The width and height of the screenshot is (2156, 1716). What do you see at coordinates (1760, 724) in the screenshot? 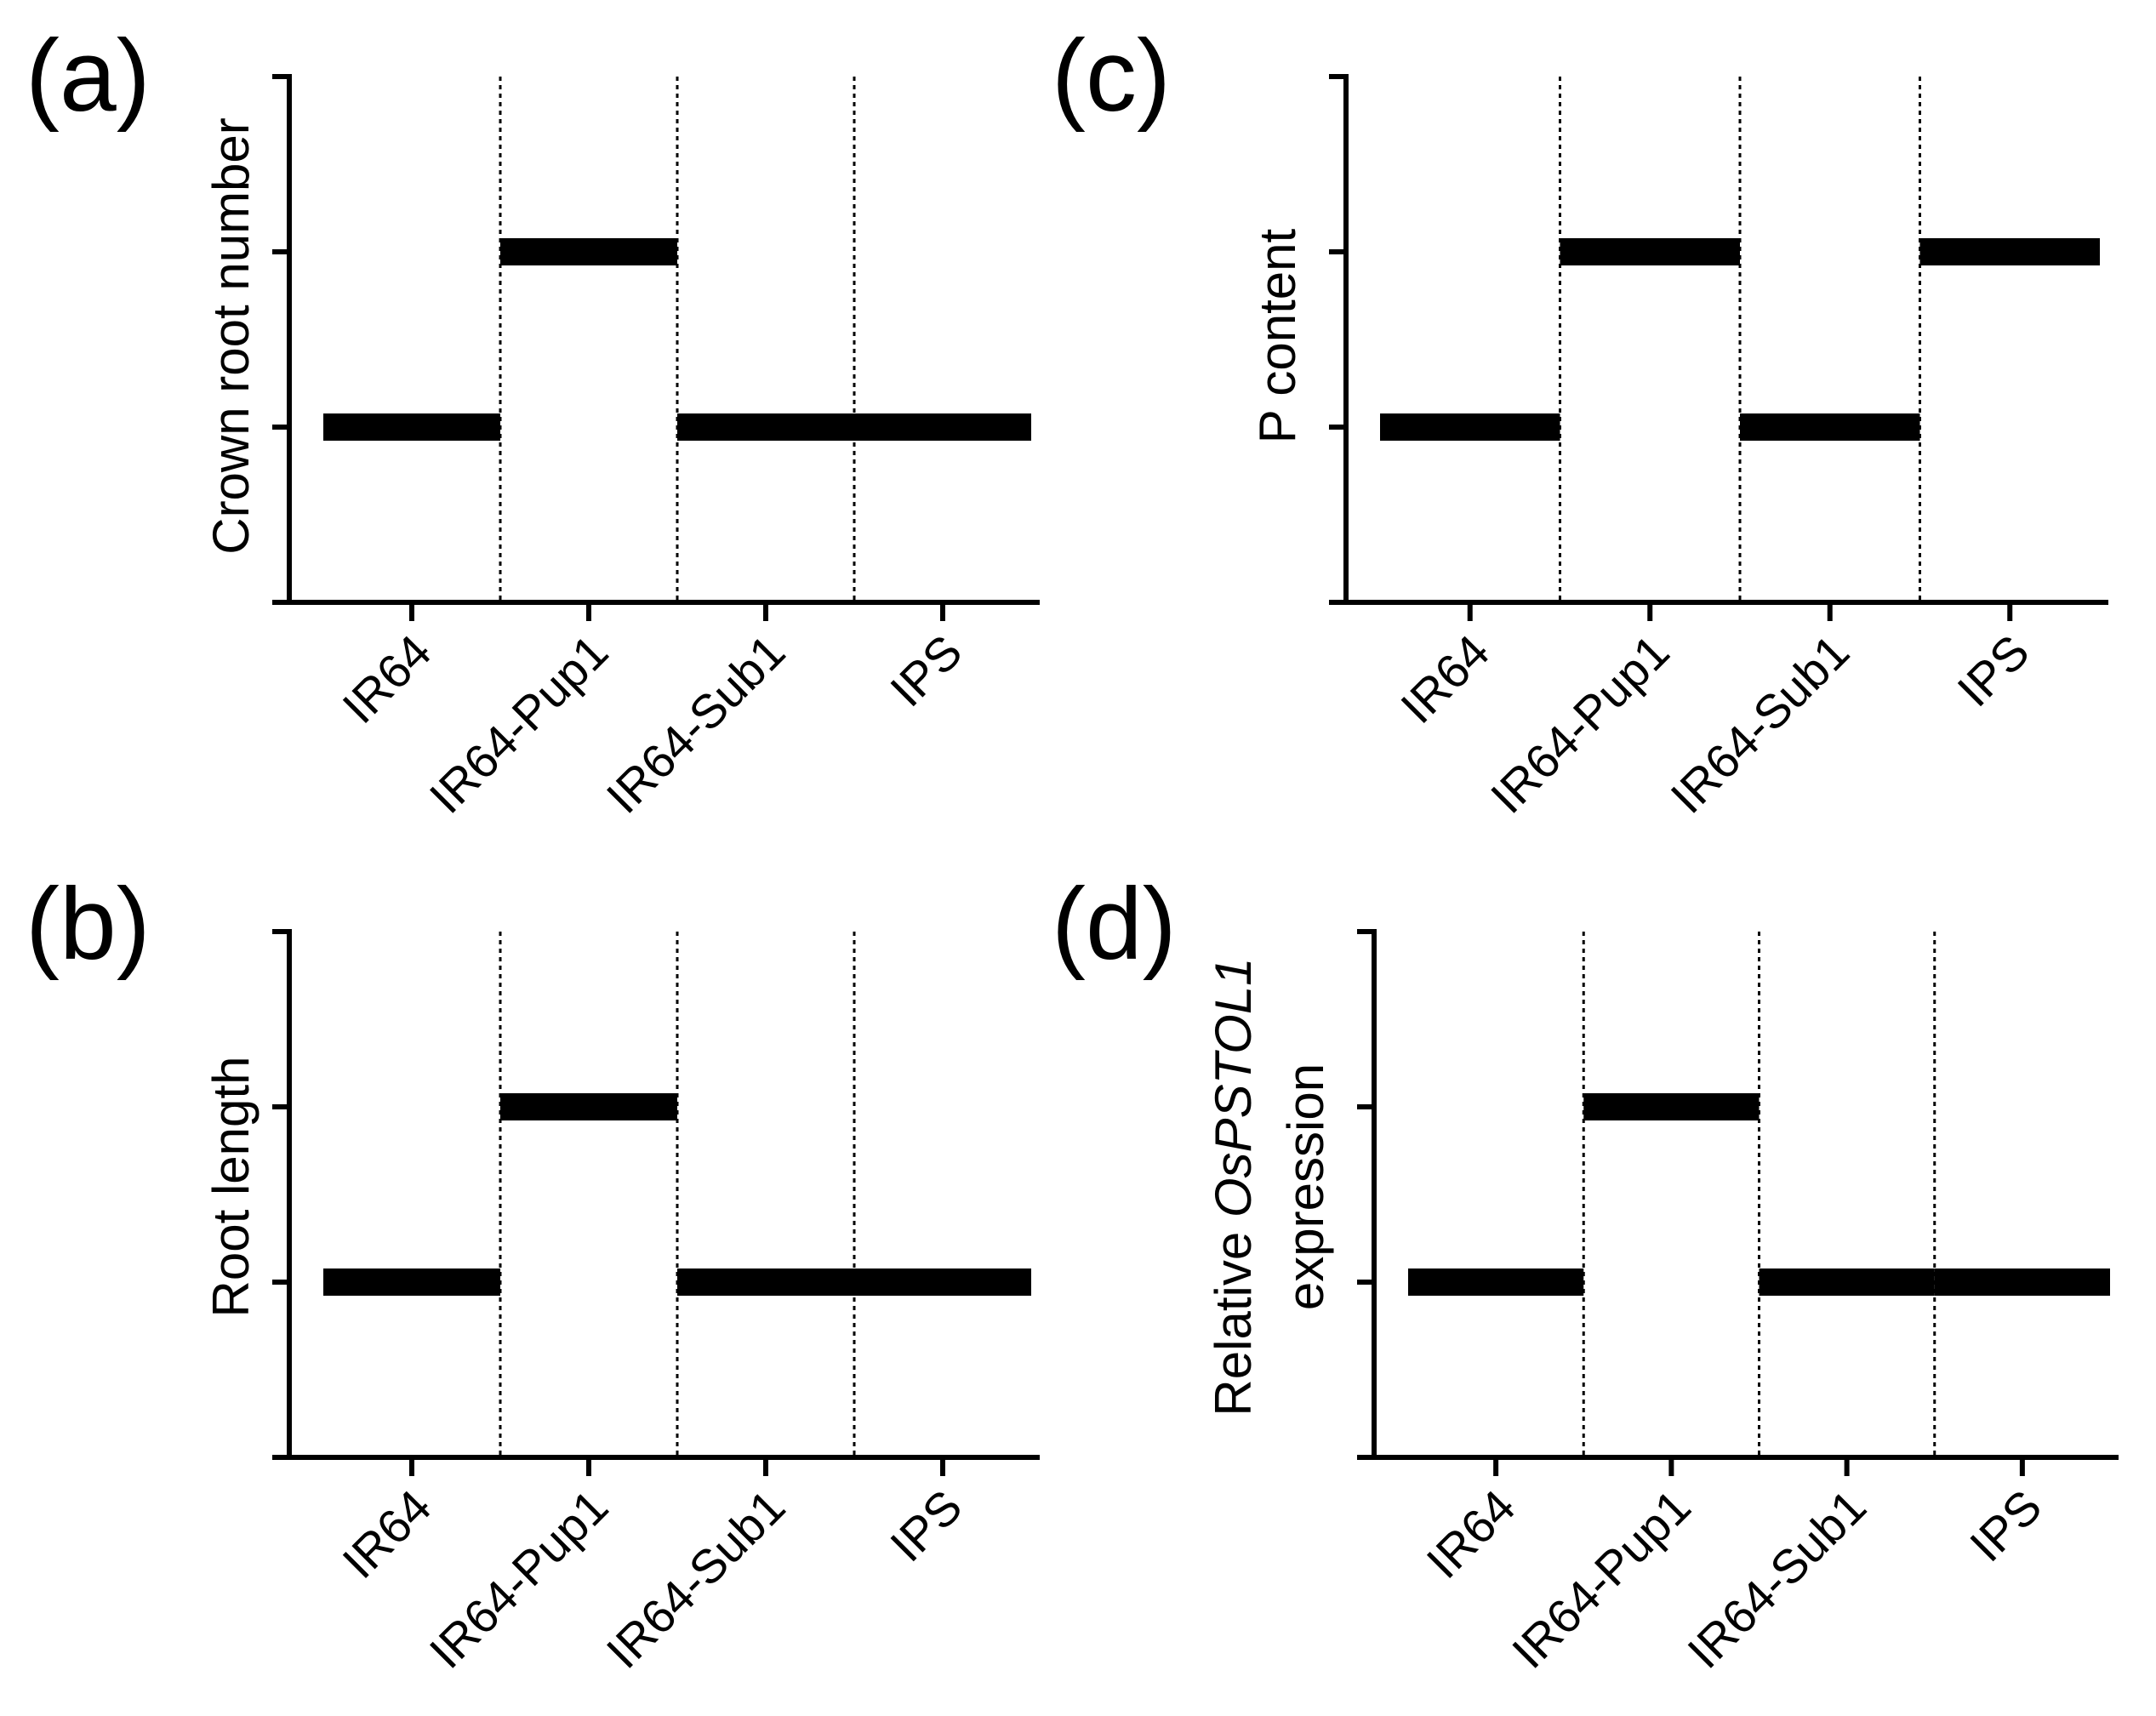
I see `panel-c-x-tick-label: IR64-Sub1` at bounding box center [1760, 724].